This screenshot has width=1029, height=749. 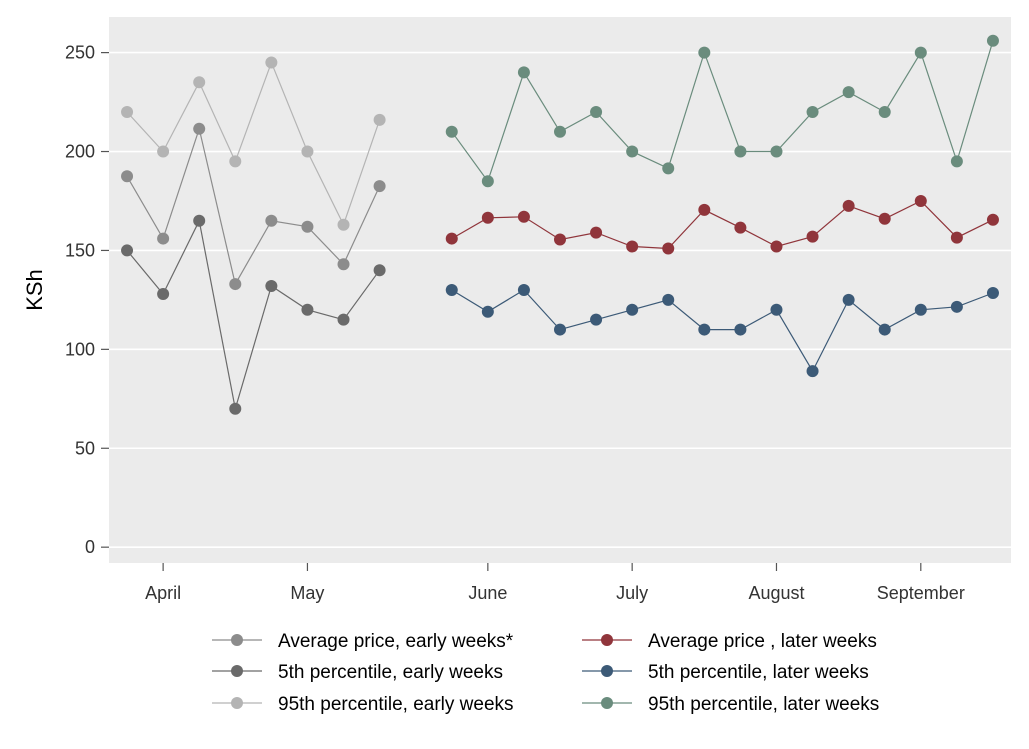 I want to click on legend-item: 5th percentile, early weeks, so click(x=357, y=672).